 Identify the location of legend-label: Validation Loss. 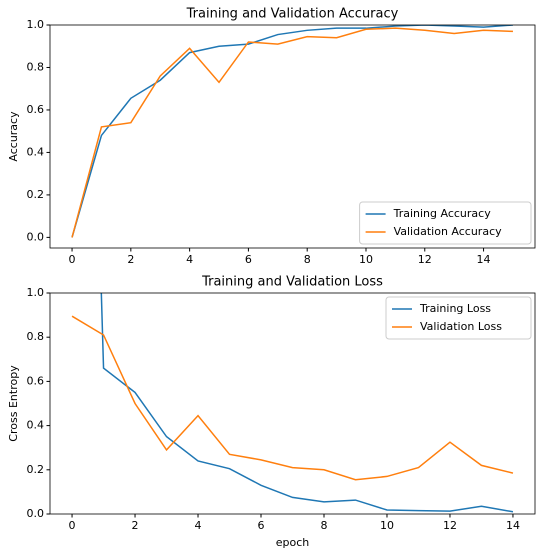
(461, 326).